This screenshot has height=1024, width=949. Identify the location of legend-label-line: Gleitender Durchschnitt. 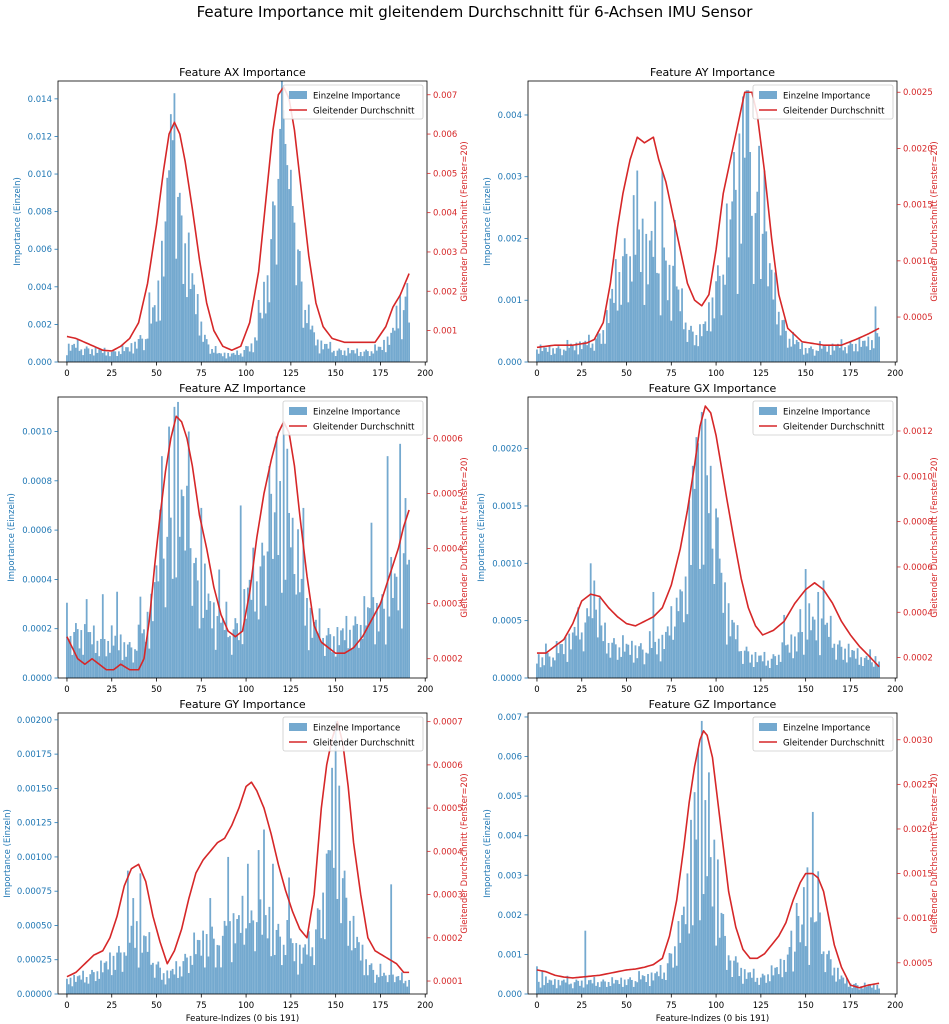
(834, 744).